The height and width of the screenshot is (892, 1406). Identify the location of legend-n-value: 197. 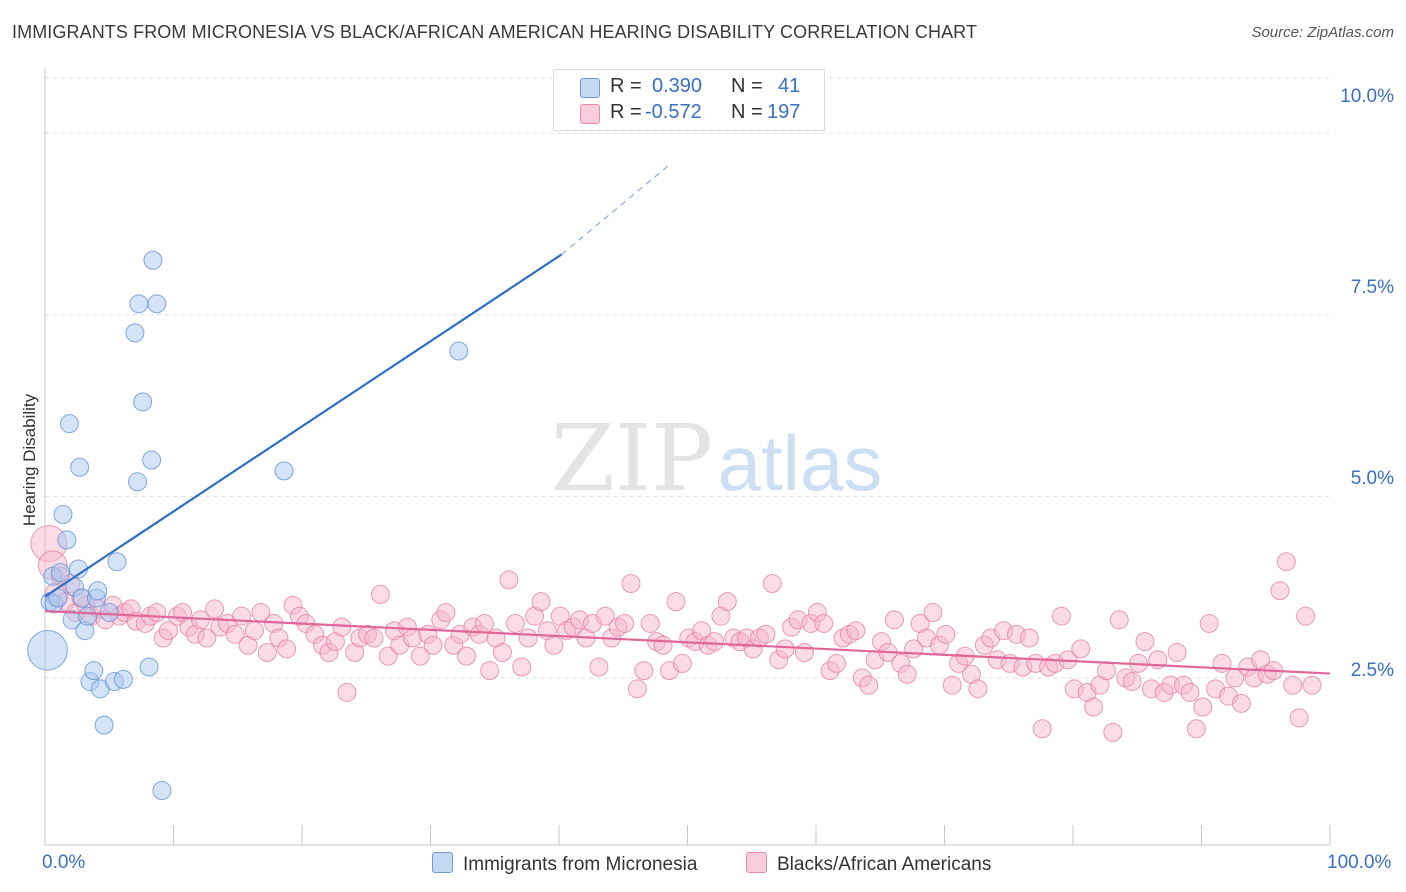
(784, 112).